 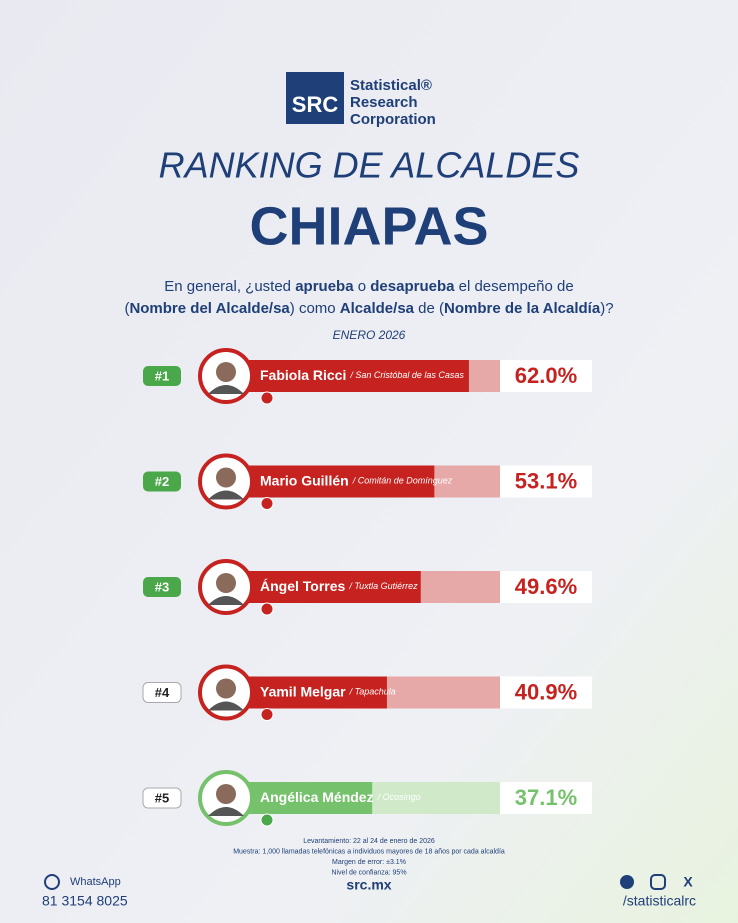 I want to click on question-segment: (, so click(x=126, y=308).